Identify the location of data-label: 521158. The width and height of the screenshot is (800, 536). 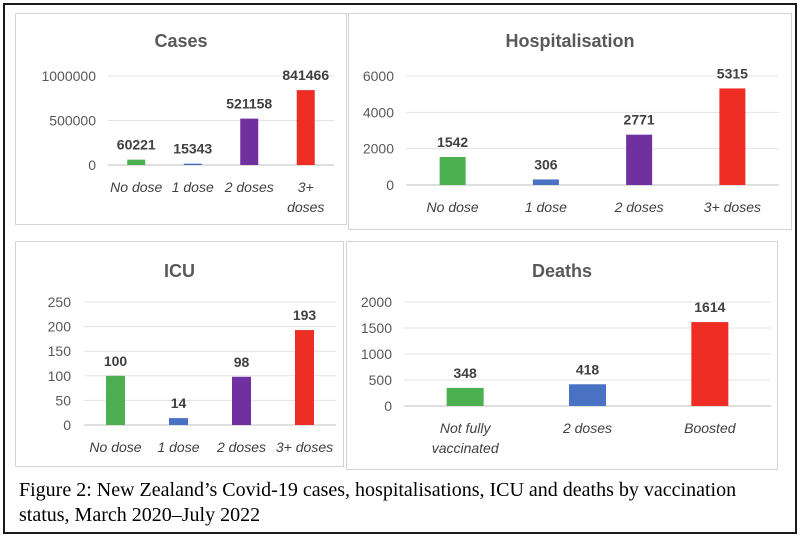
(249, 104).